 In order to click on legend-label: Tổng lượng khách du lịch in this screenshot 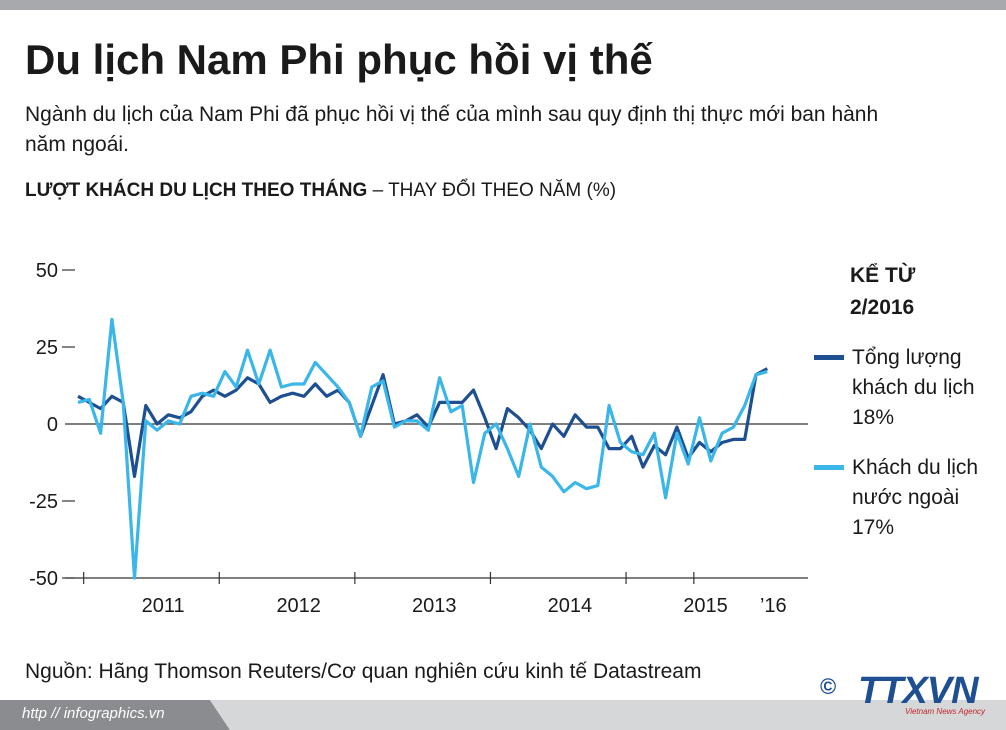, I will do `click(913, 372)`.